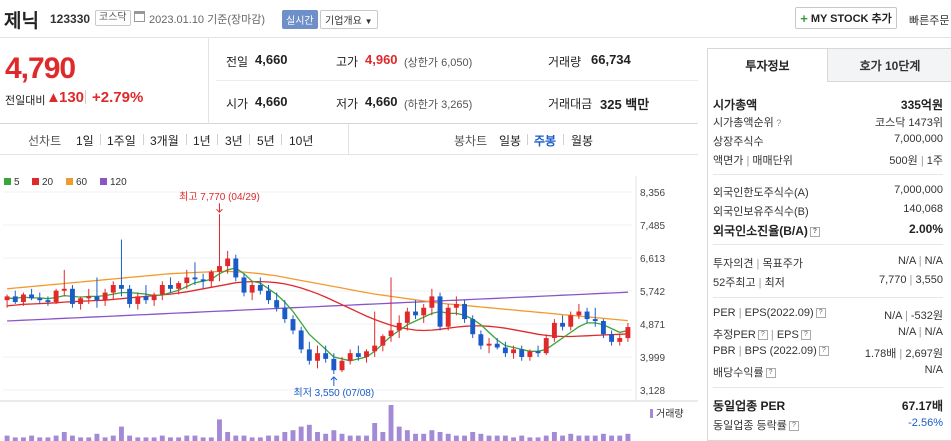 The width and height of the screenshot is (951, 441). Describe the element at coordinates (828, 424) in the screenshot. I see `ind-rate-row: 동일업종 등락률? -2.56%` at that location.